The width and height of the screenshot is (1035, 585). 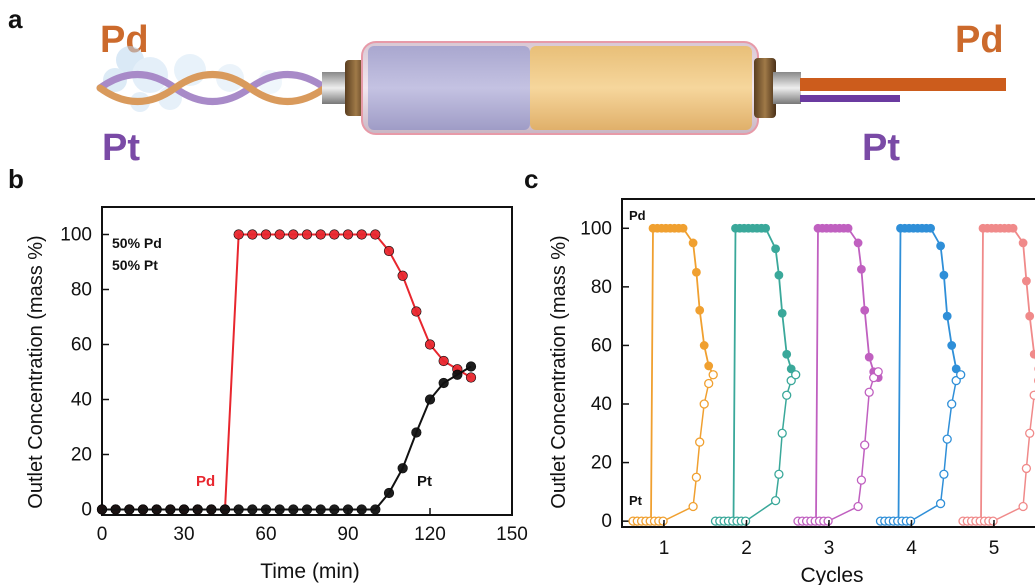 What do you see at coordinates (920, 375) in the screenshot?
I see `panel-c-cycle-4-pd-line` at bounding box center [920, 375].